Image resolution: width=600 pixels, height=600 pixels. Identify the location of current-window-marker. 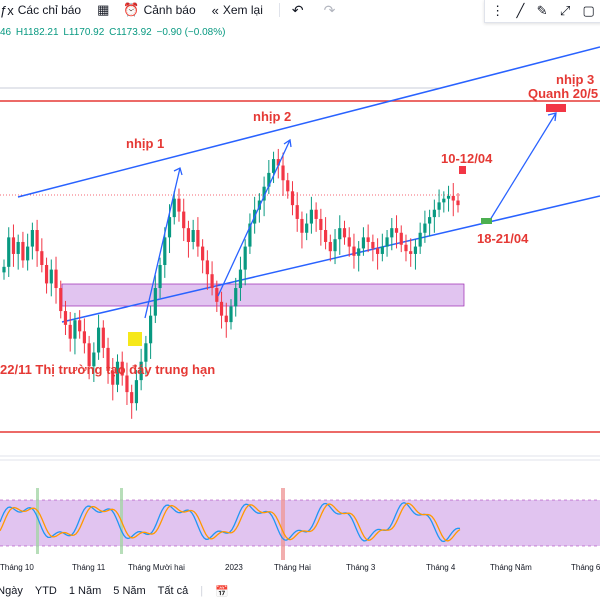
(462, 170).